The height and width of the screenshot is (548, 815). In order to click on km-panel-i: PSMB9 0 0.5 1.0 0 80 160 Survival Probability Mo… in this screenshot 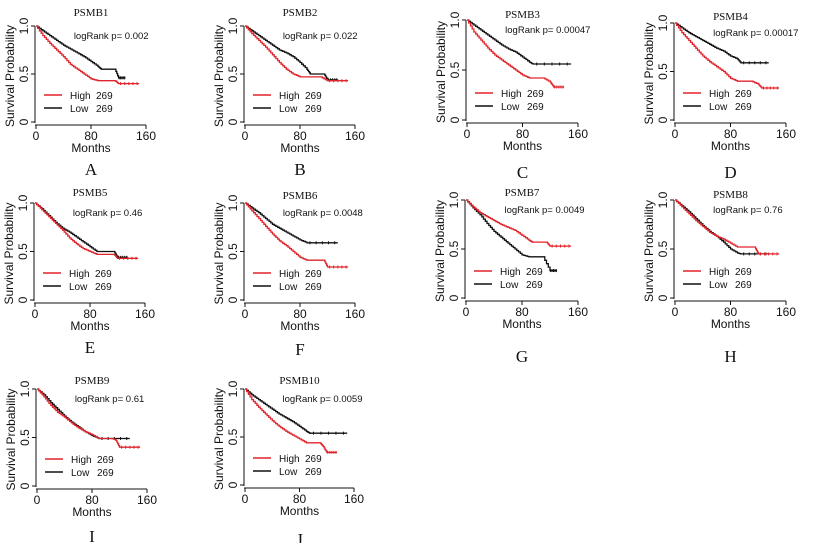, I will do `click(80, 460)`.